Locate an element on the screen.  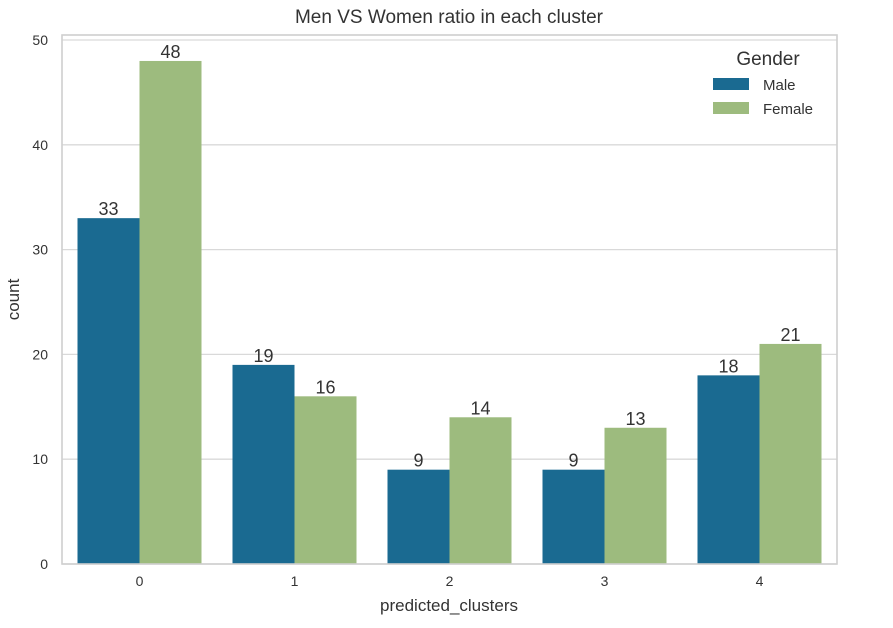
data-label: 18 is located at coordinates (728, 366).